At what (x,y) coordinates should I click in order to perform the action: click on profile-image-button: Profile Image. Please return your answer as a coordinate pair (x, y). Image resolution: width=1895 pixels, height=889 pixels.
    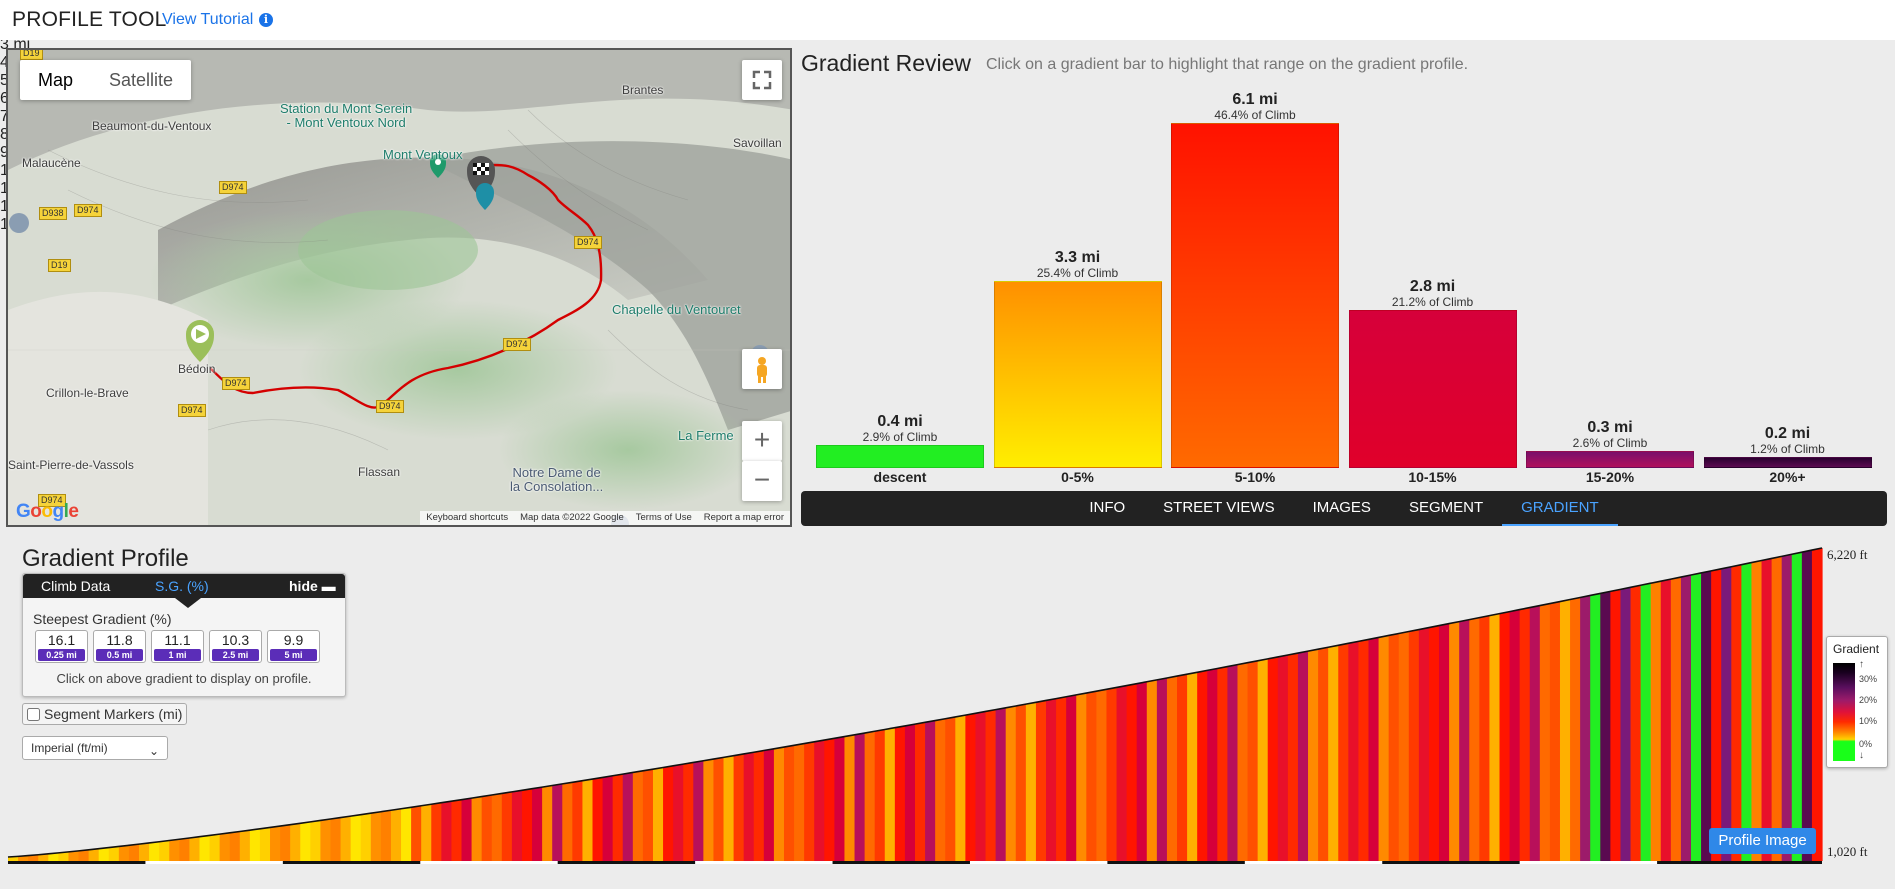
    Looking at the image, I should click on (1762, 841).